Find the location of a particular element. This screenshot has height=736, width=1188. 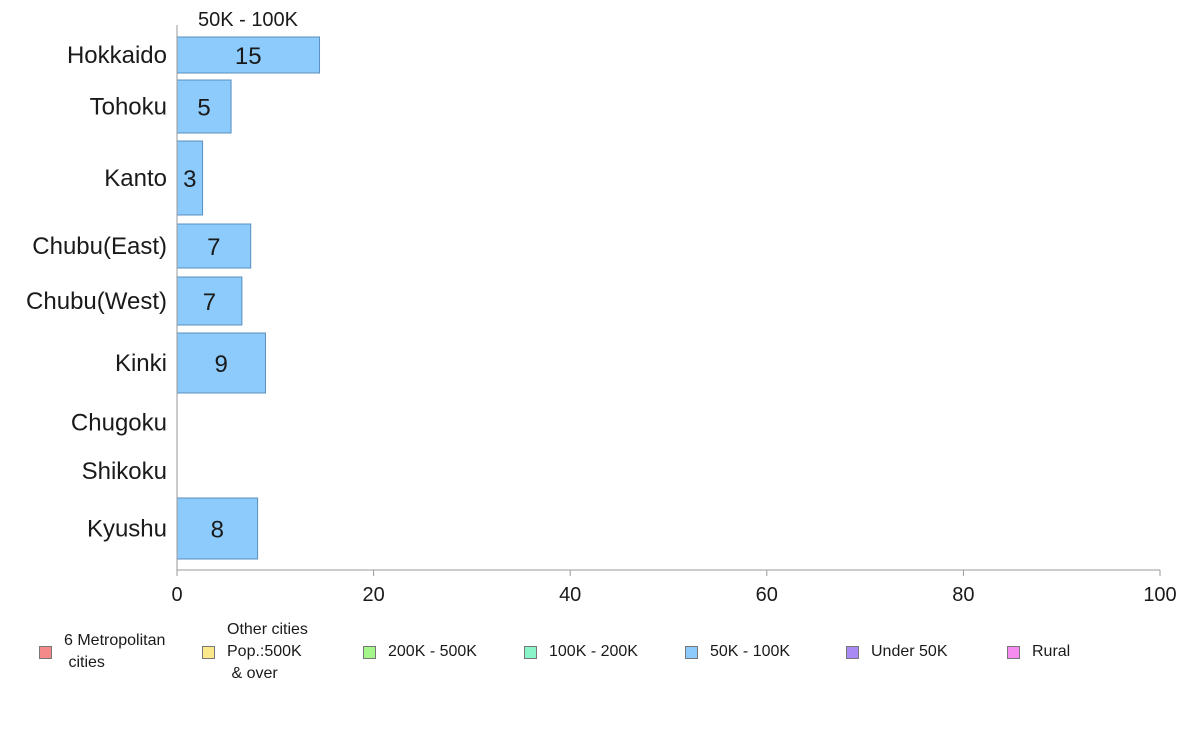

category-label-1: Hokkaido is located at coordinates (117, 55).